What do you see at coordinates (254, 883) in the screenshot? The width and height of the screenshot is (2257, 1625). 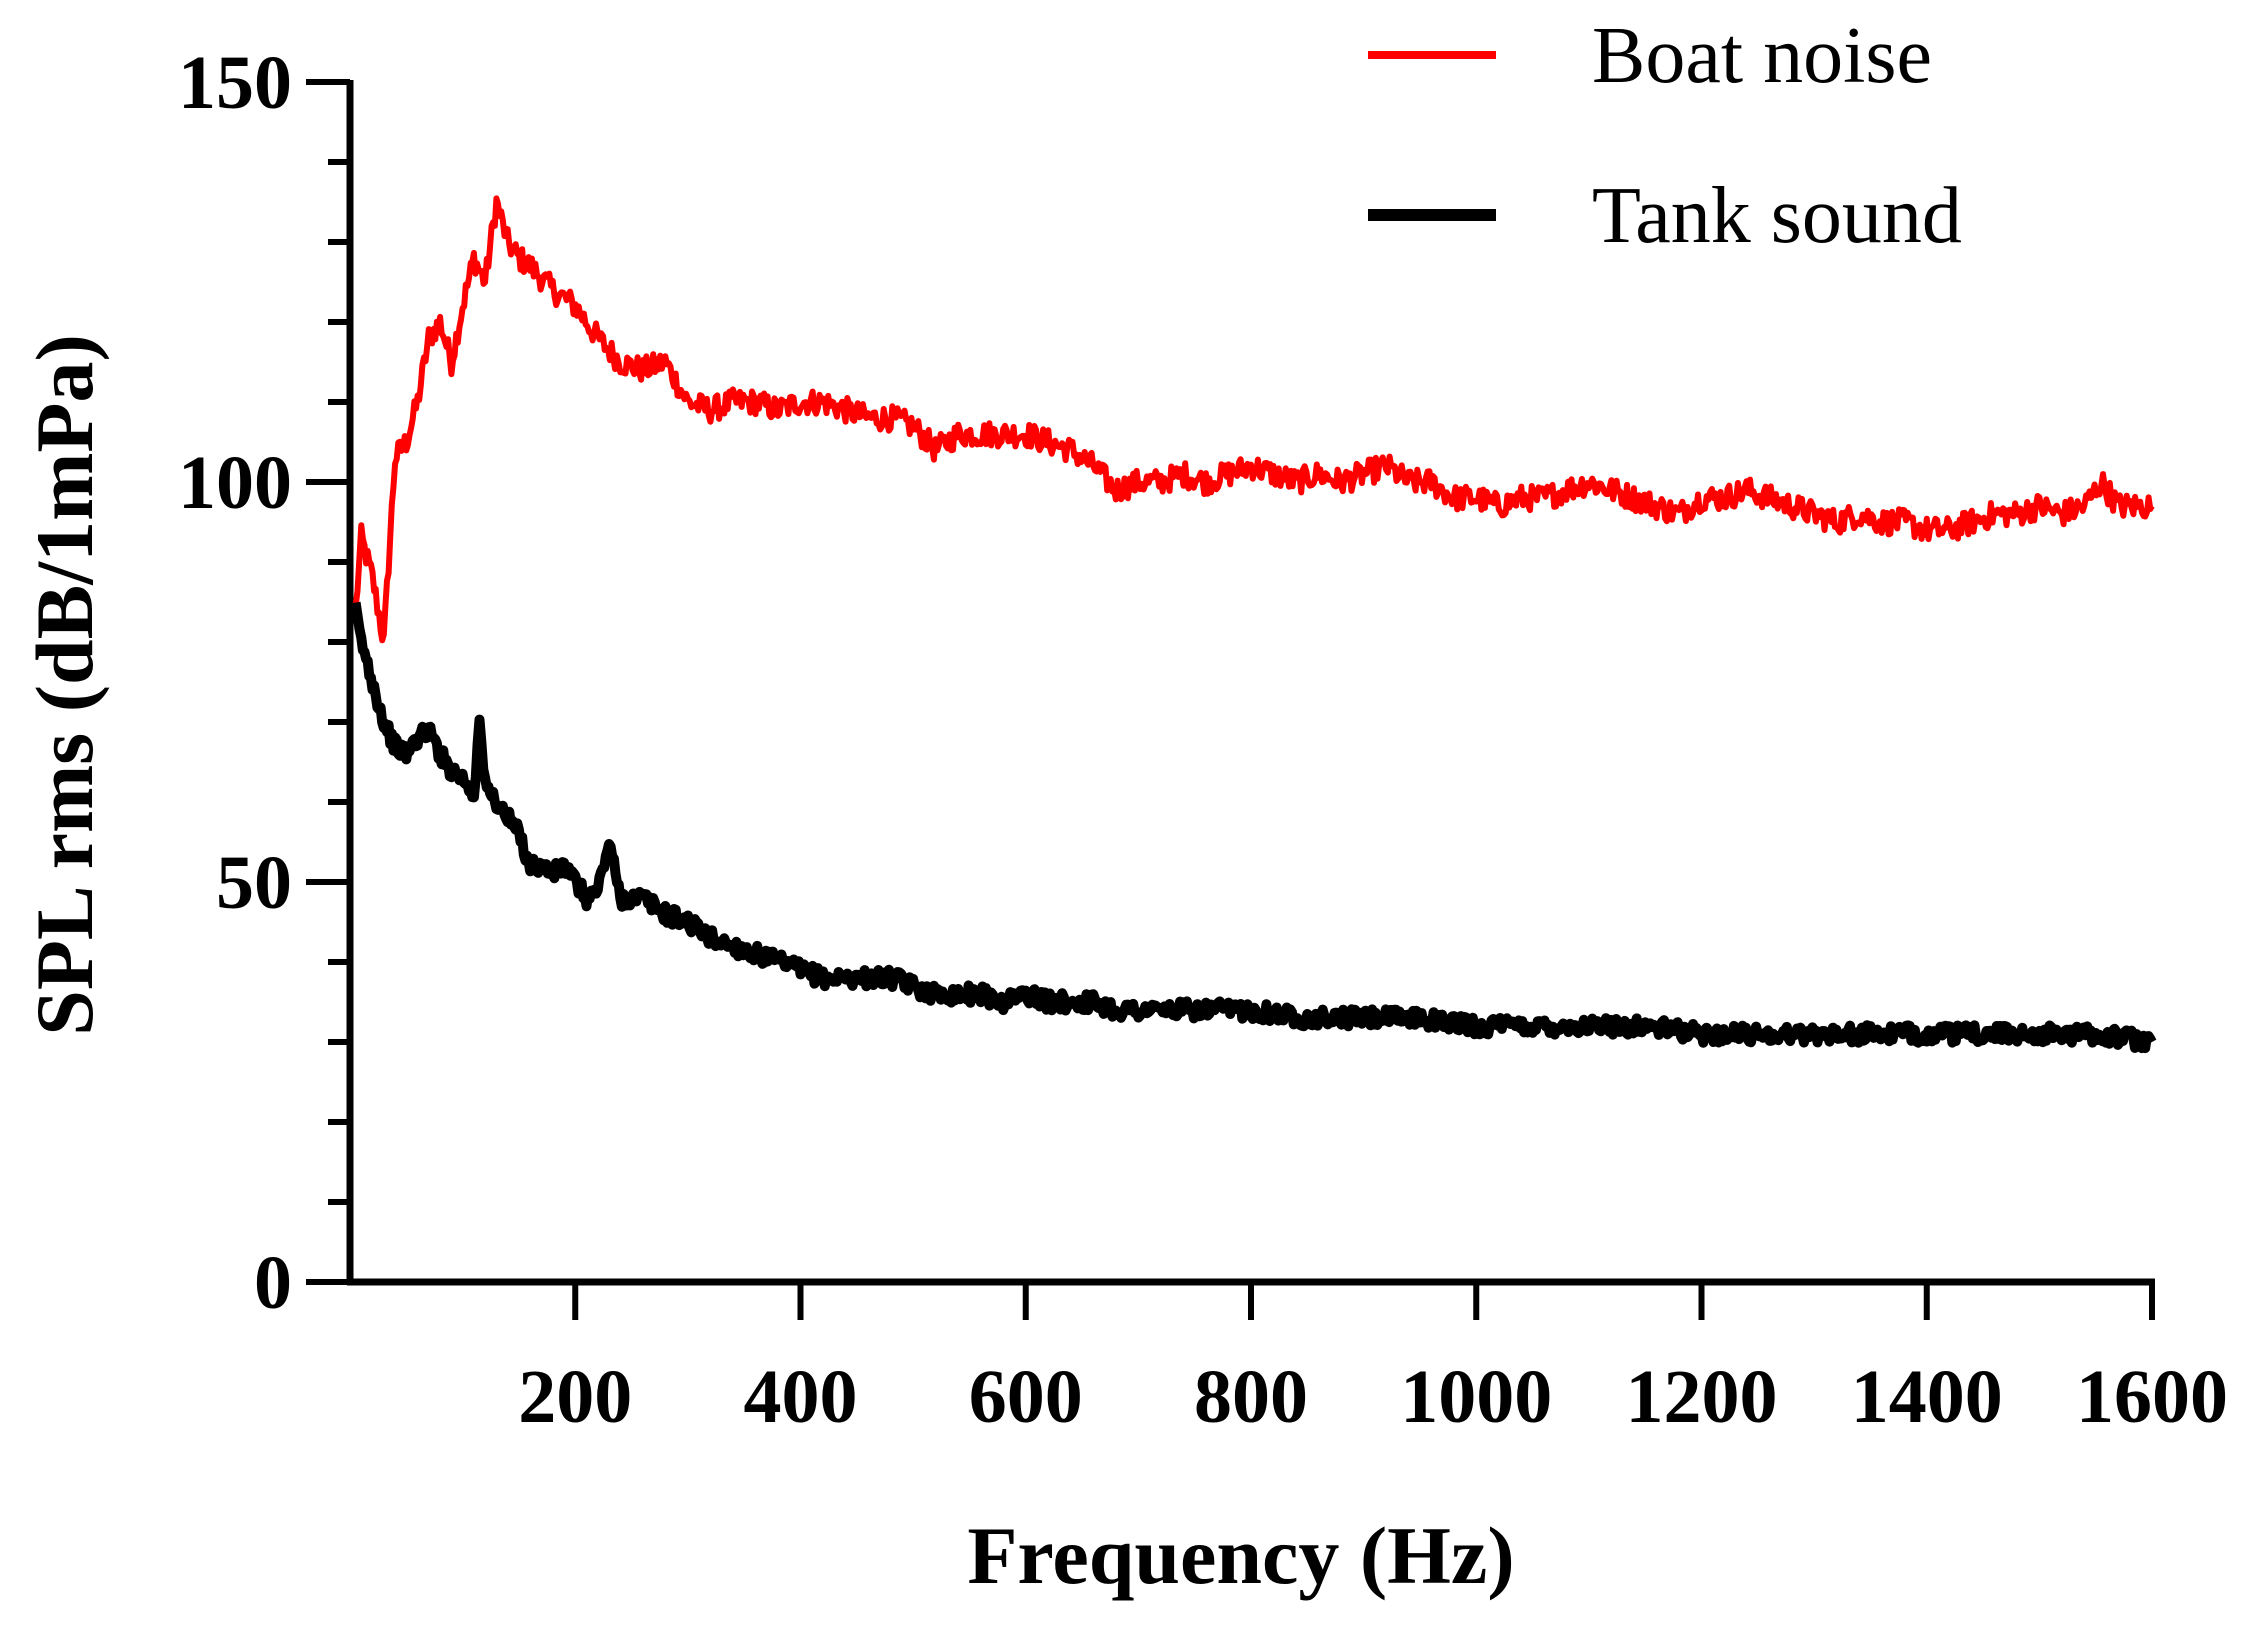 I see `y-tick-label: 50` at bounding box center [254, 883].